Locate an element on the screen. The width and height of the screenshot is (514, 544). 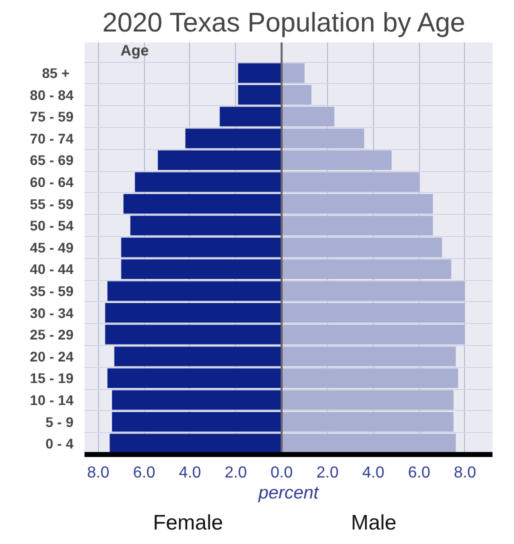
y-tick-label: 10 - 14 is located at coordinates (52, 400).